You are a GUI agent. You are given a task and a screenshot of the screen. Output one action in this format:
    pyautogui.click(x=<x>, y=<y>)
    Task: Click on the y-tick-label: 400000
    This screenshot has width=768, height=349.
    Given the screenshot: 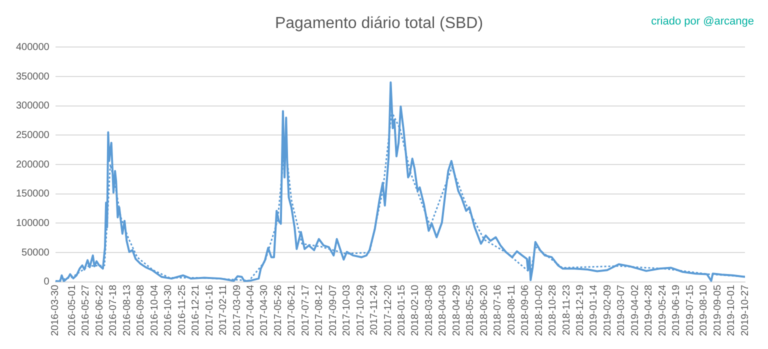 What is the action you would take?
    pyautogui.click(x=33, y=47)
    